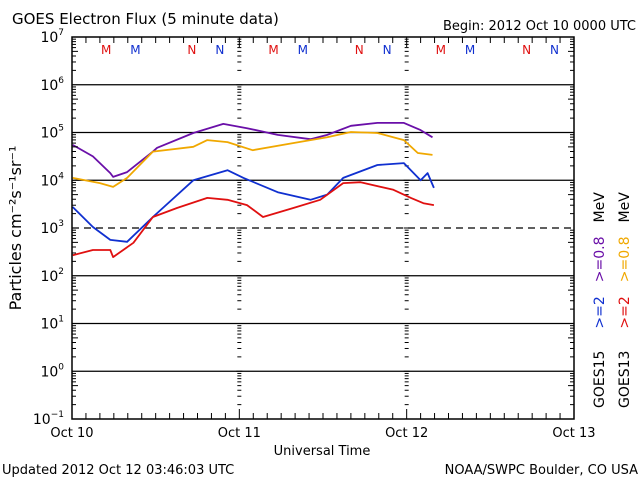 The height and width of the screenshot is (480, 640). I want to click on y-tick-label: 10⁷, so click(52, 37).